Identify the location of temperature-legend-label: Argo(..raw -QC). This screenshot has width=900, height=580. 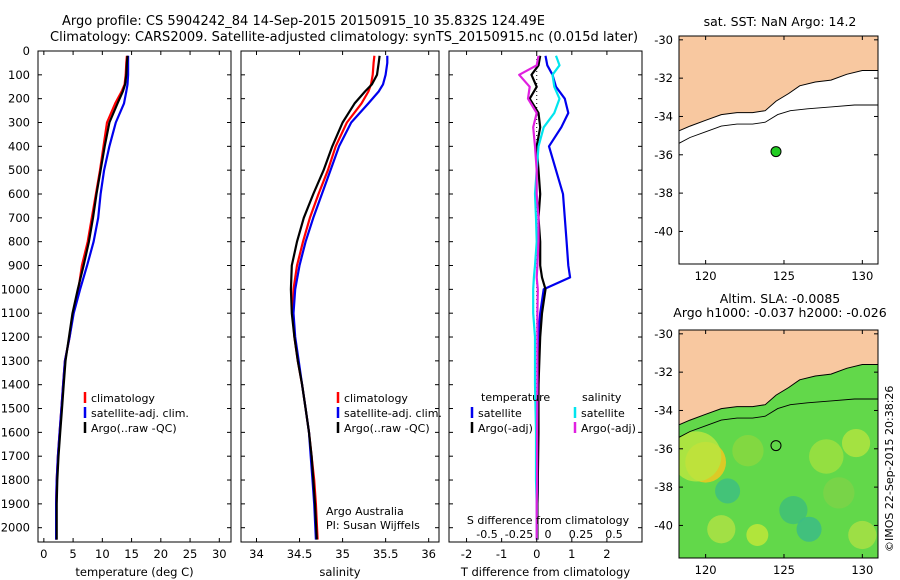
(134, 428).